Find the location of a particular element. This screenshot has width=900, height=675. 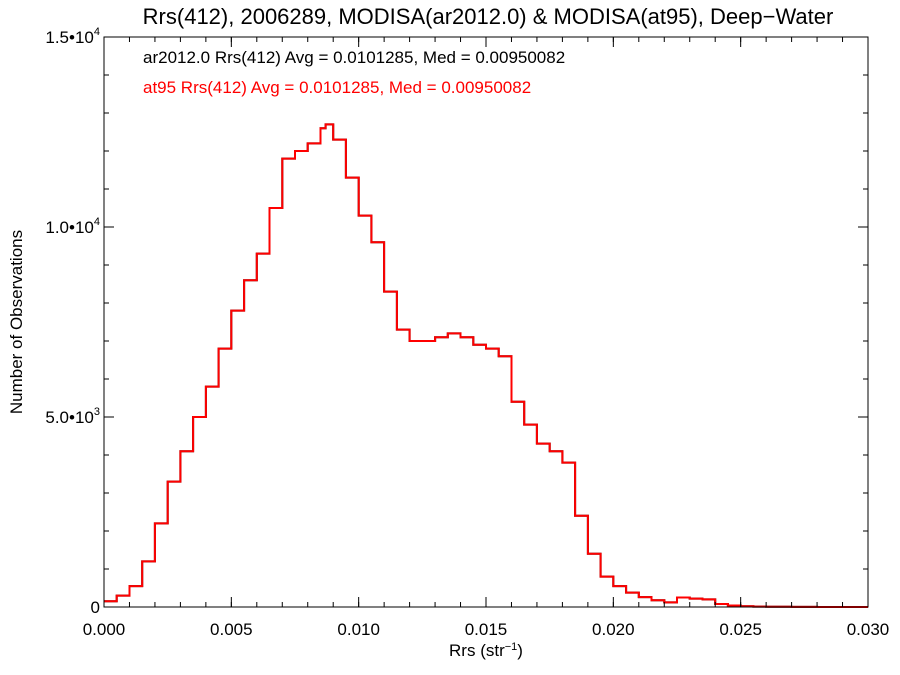

x-tick-label: 0.005 is located at coordinates (231, 629).